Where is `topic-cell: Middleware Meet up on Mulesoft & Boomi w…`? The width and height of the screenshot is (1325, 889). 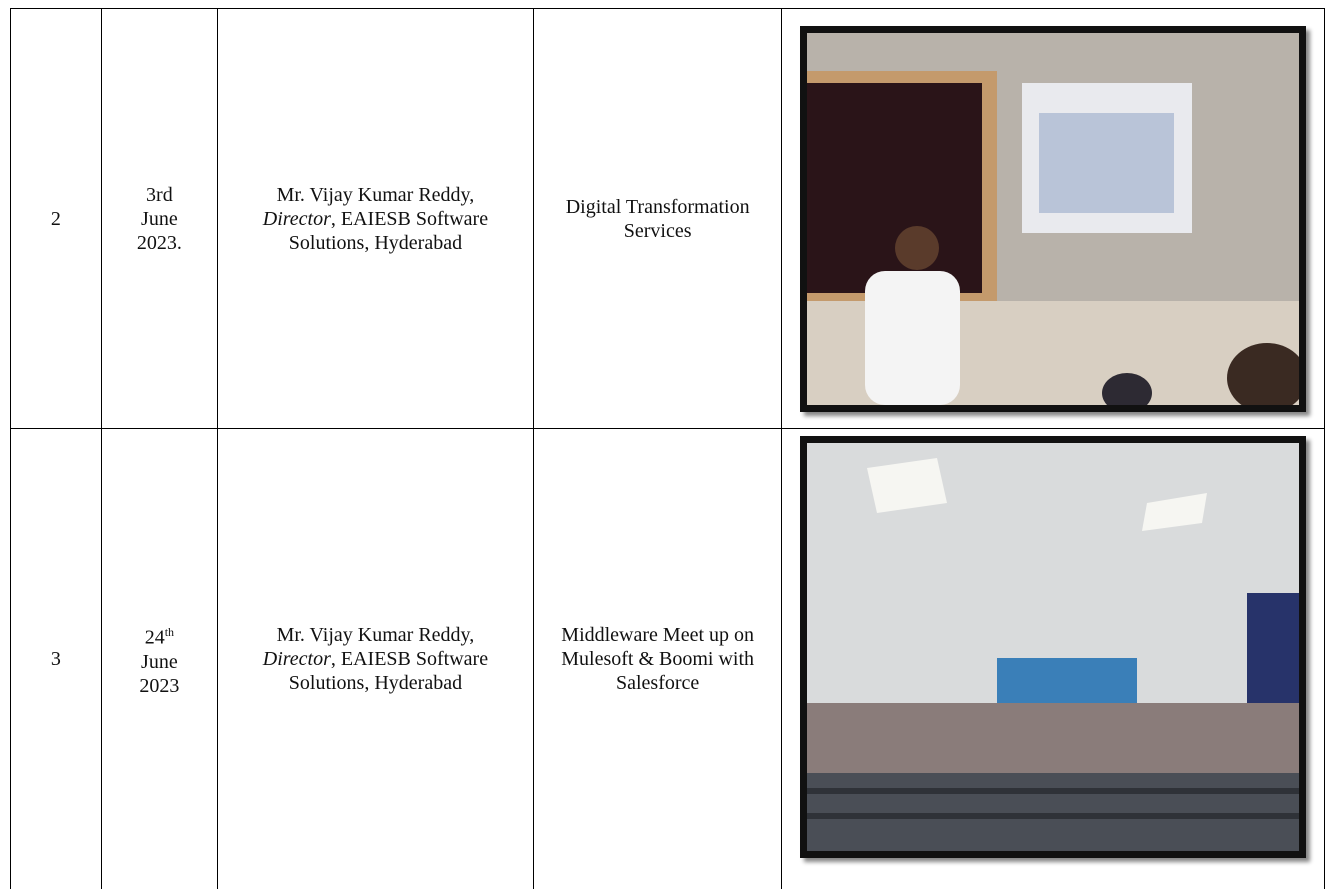 topic-cell: Middleware Meet up on Mulesoft & Boomi w… is located at coordinates (657, 658).